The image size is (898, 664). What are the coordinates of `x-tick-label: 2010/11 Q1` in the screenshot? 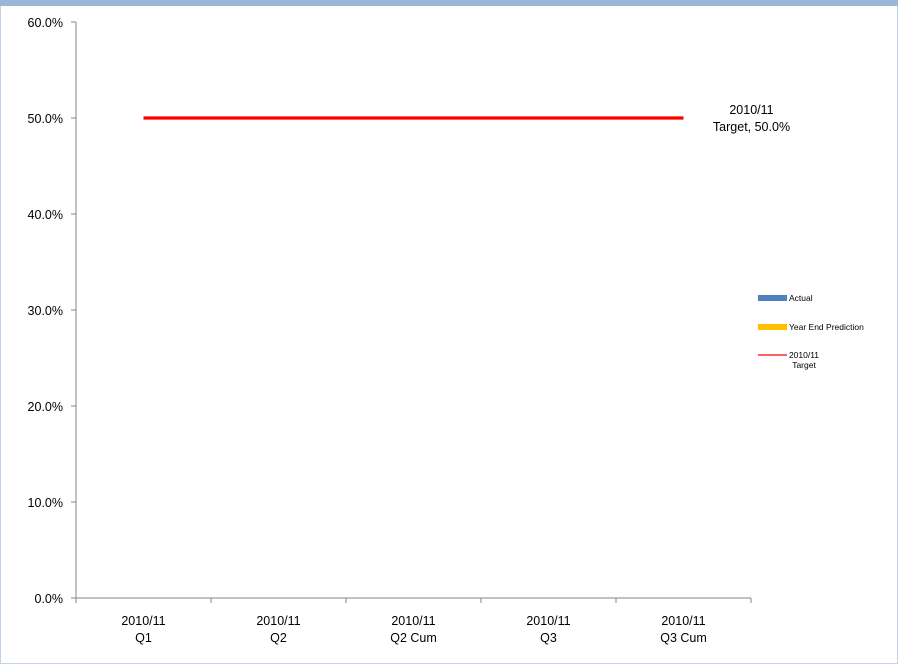 It's located at (143, 629).